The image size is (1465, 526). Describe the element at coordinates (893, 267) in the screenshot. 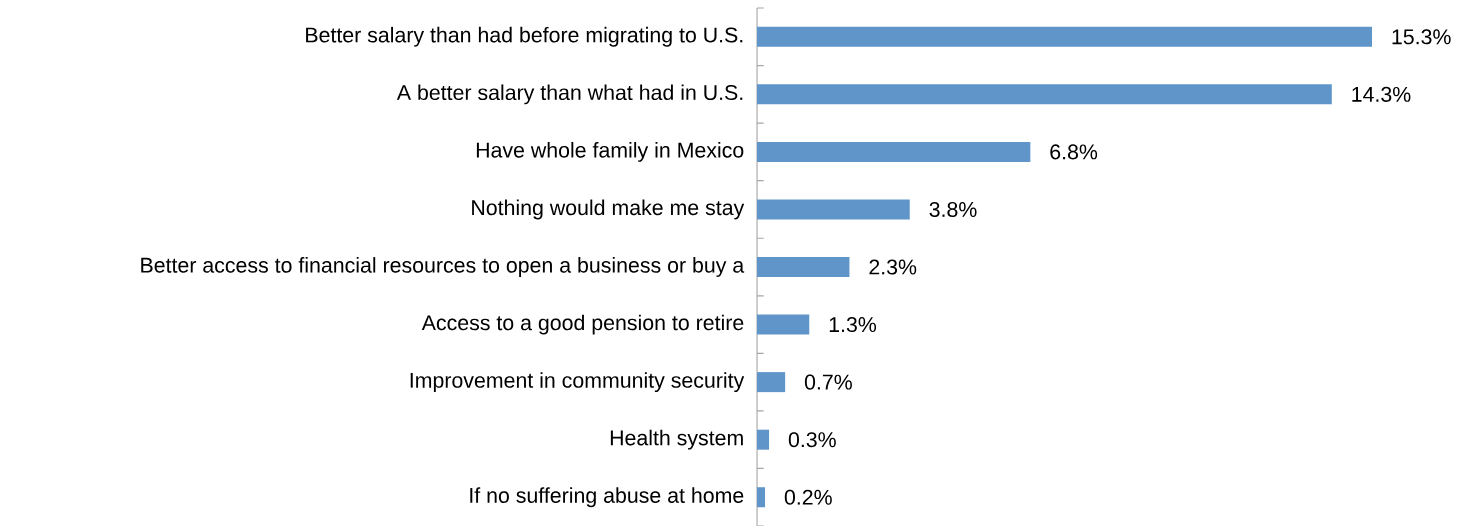

I see `data-label: 2.3%` at that location.